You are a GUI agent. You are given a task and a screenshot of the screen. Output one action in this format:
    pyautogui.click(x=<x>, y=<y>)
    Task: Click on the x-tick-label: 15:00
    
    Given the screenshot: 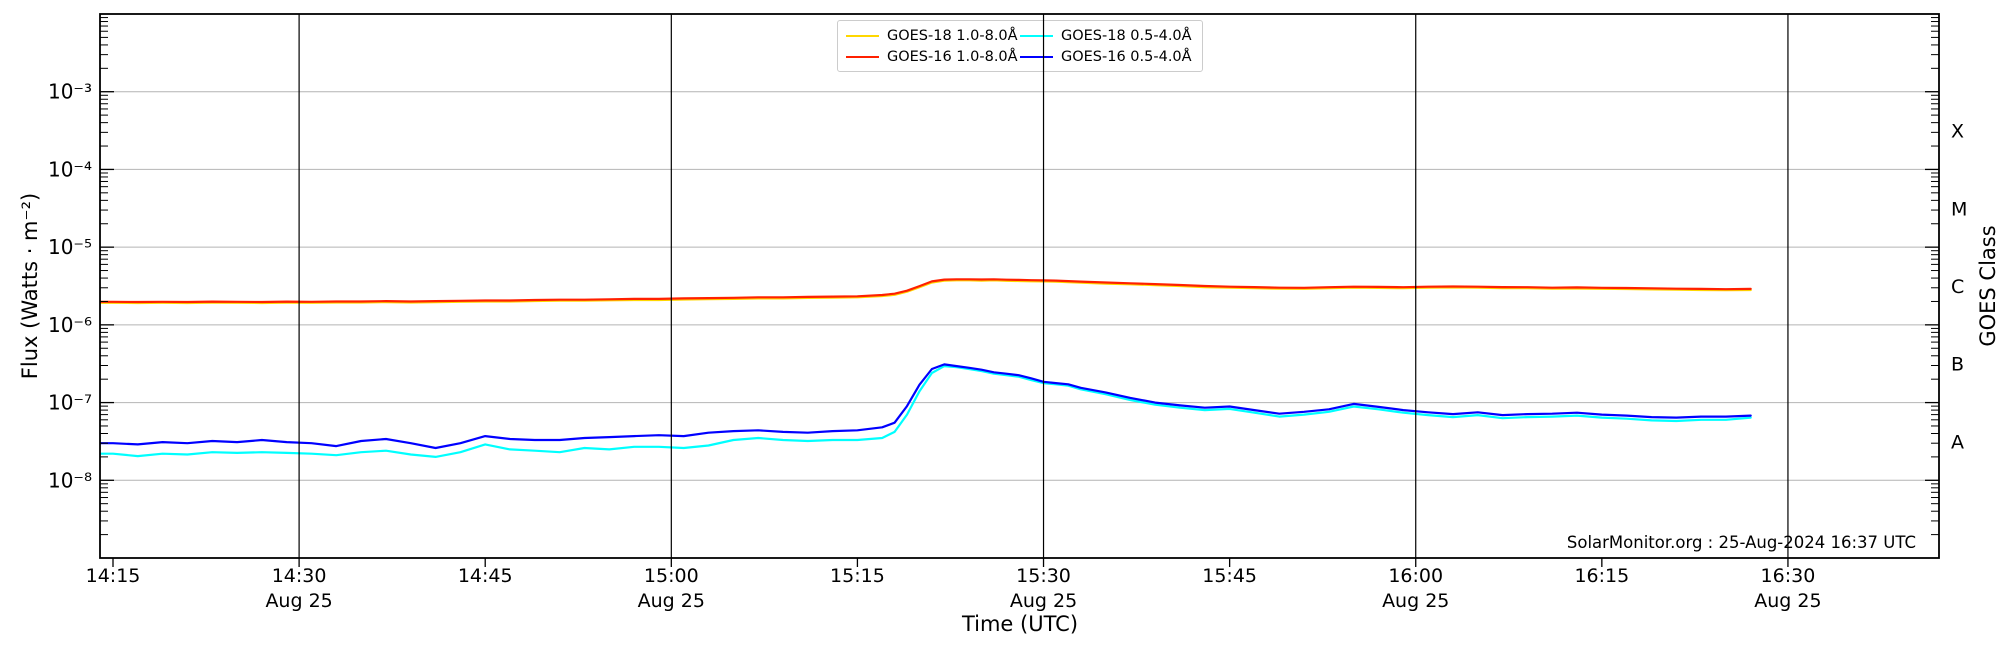 What is the action you would take?
    pyautogui.click(x=671, y=576)
    